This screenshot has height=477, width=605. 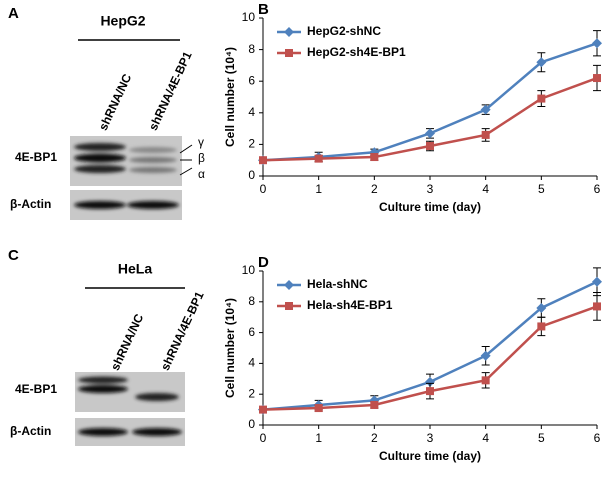 What do you see at coordinates (13, 255) in the screenshot?
I see `panel-label: C` at bounding box center [13, 255].